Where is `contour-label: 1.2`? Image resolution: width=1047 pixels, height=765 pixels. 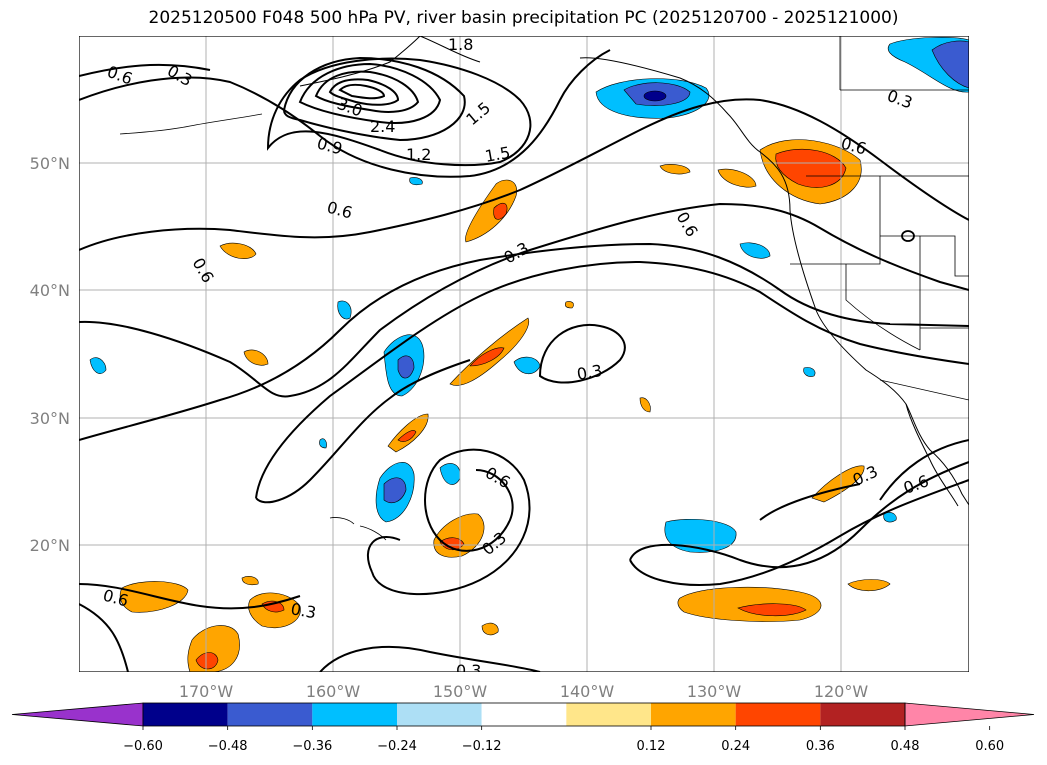 contour-label: 1.2 is located at coordinates (418, 154).